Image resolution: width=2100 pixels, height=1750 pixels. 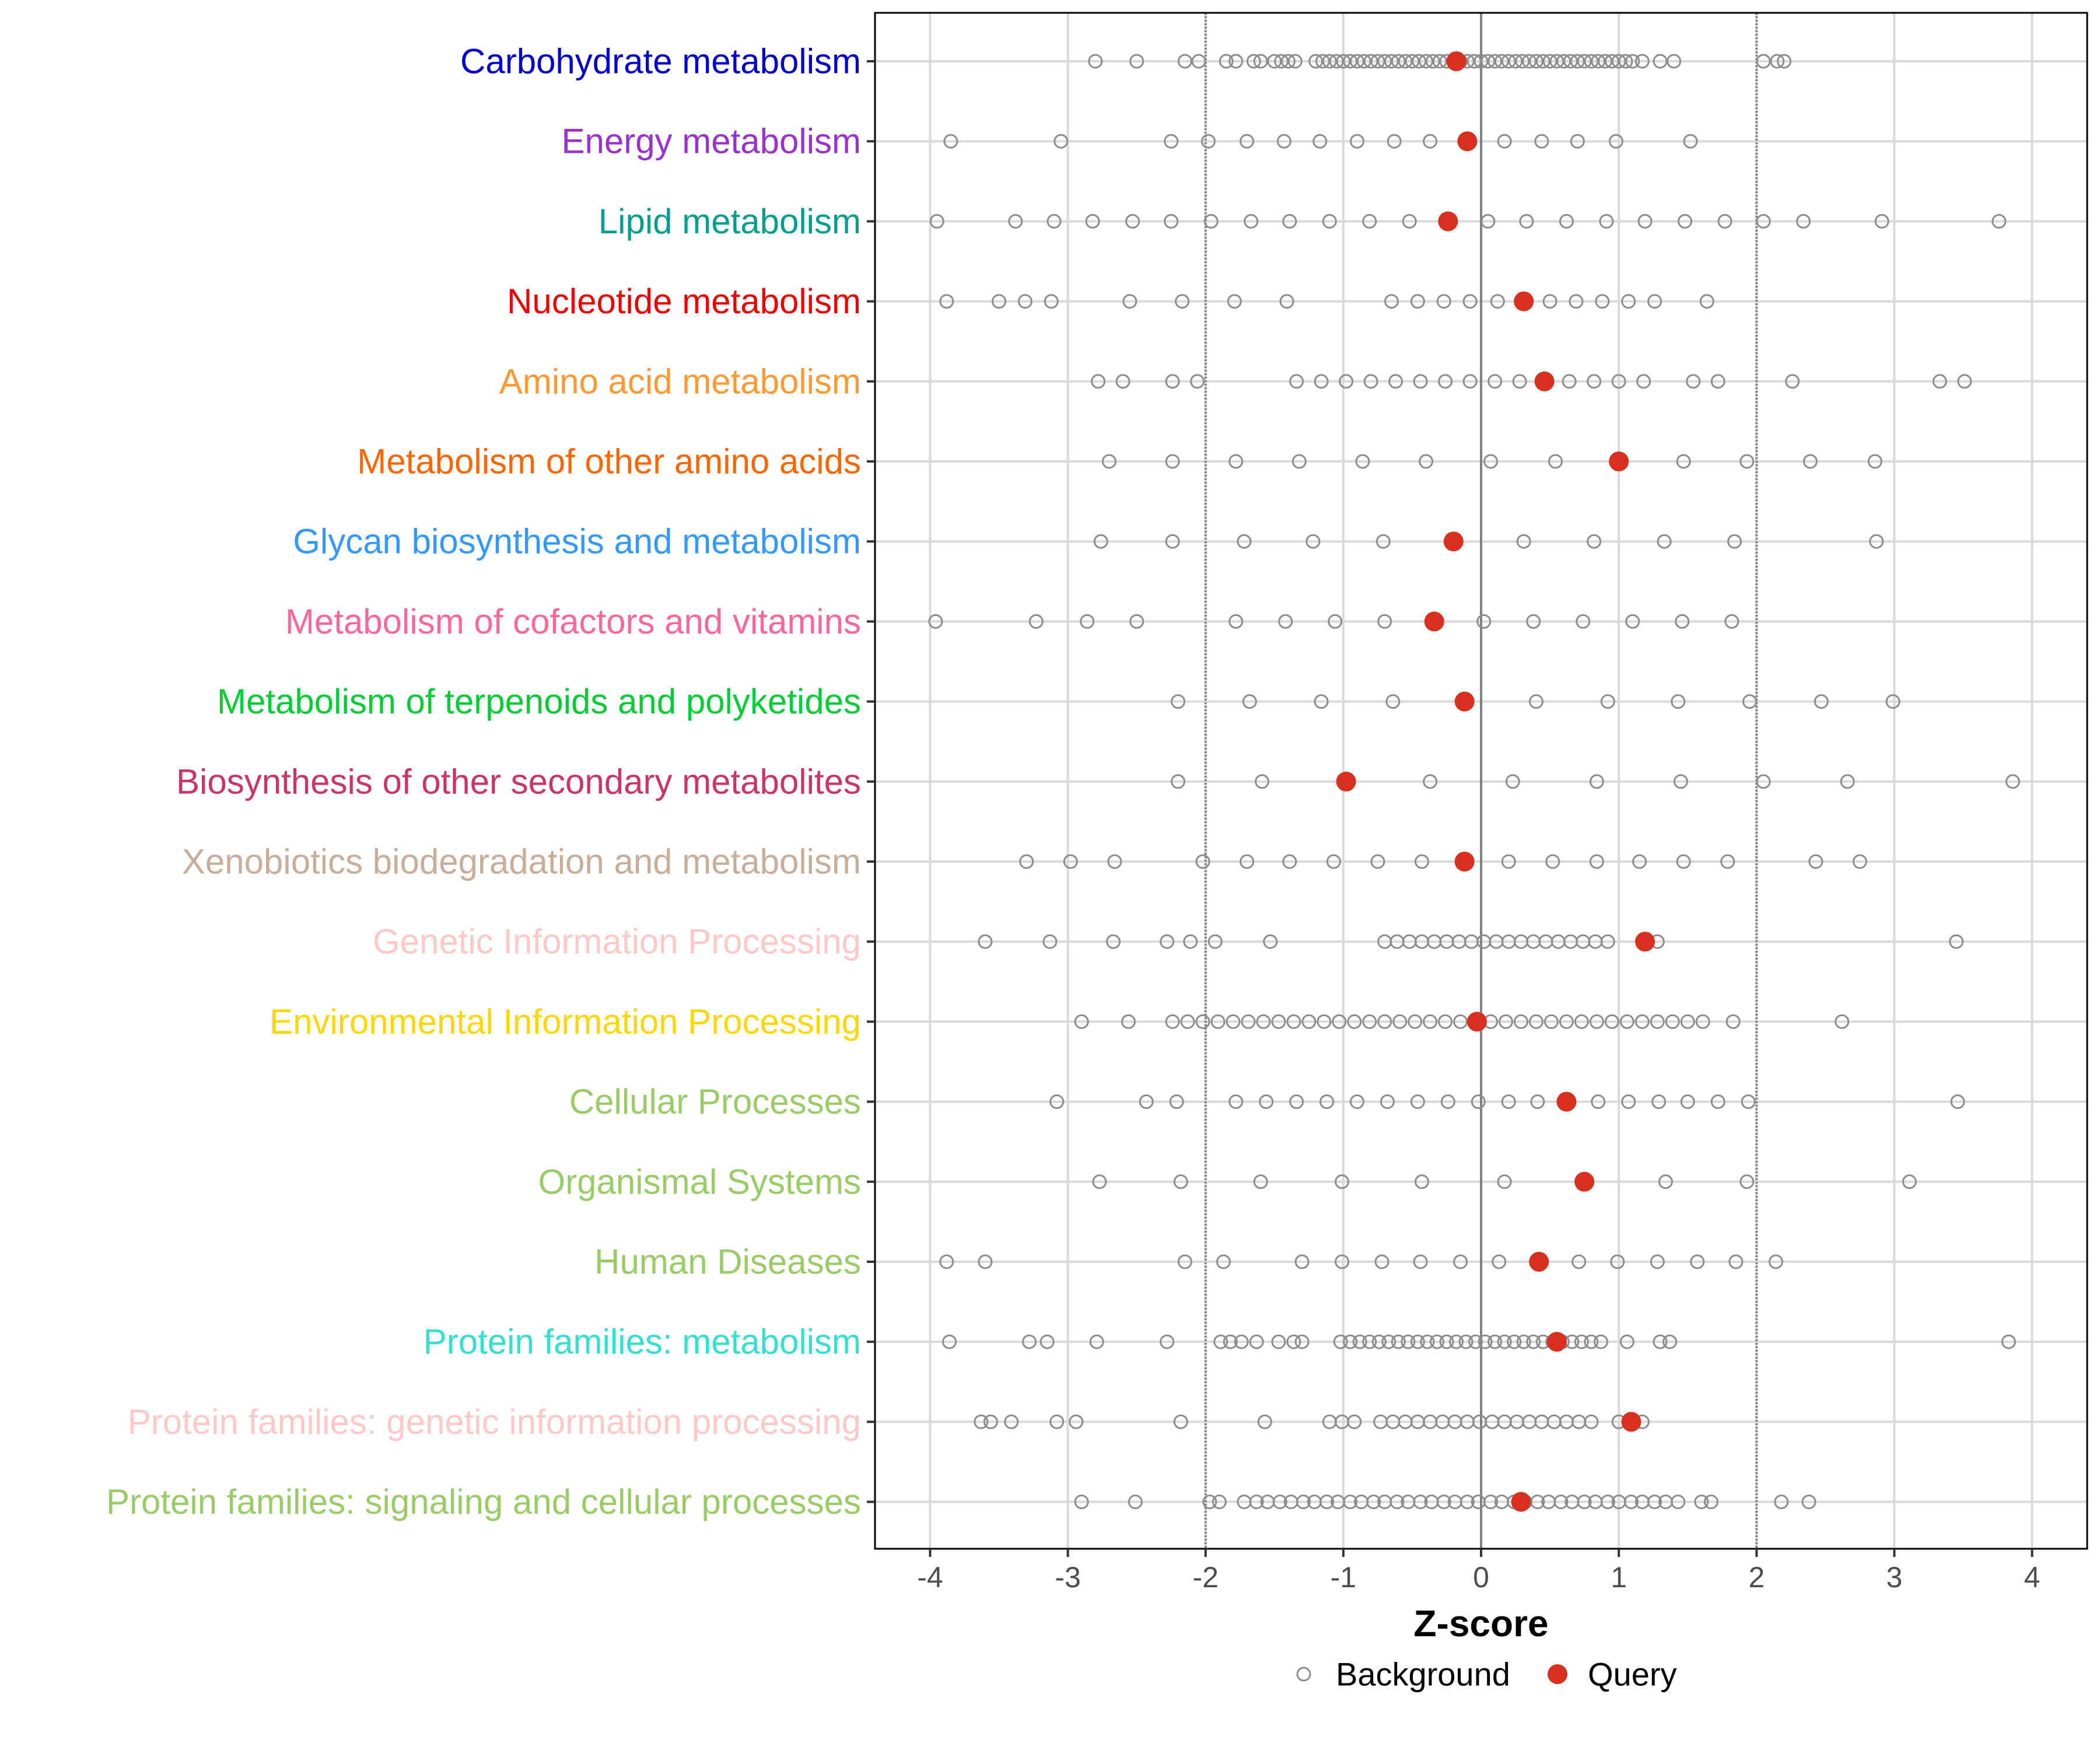 I want to click on x-axis: -4 -3 -2 -1 0 1 2 3 4, so click(x=1478, y=1571).